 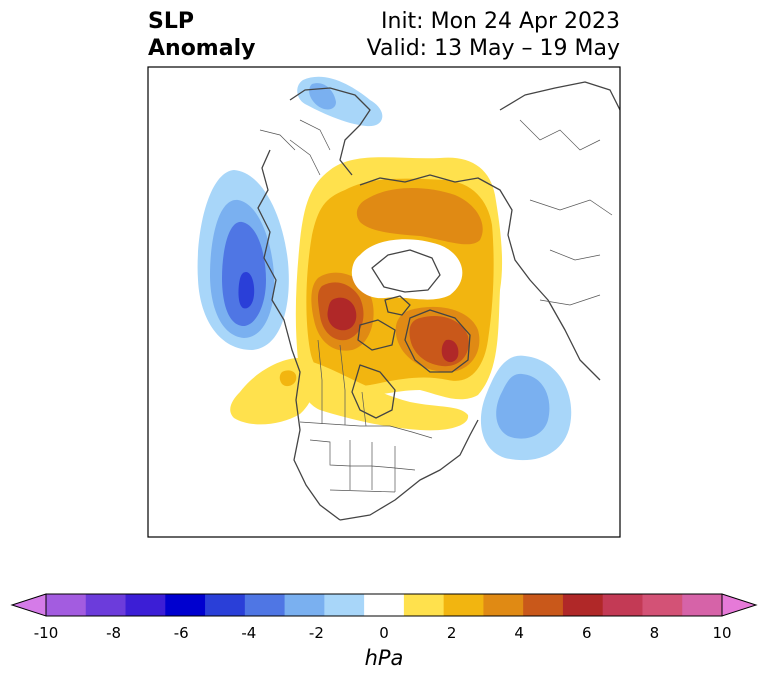 What do you see at coordinates (559, 96) in the screenshot?
I see `siberia-coast` at bounding box center [559, 96].